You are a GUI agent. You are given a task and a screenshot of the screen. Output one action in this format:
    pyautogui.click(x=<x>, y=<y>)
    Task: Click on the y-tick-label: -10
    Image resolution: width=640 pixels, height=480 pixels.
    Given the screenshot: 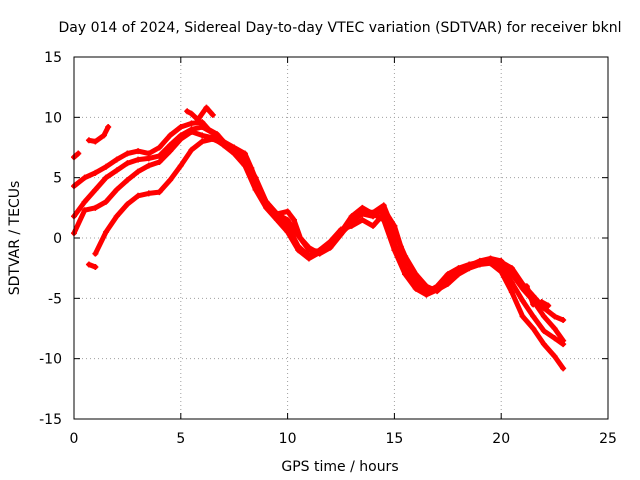 What is the action you would take?
    pyautogui.click(x=50, y=360)
    